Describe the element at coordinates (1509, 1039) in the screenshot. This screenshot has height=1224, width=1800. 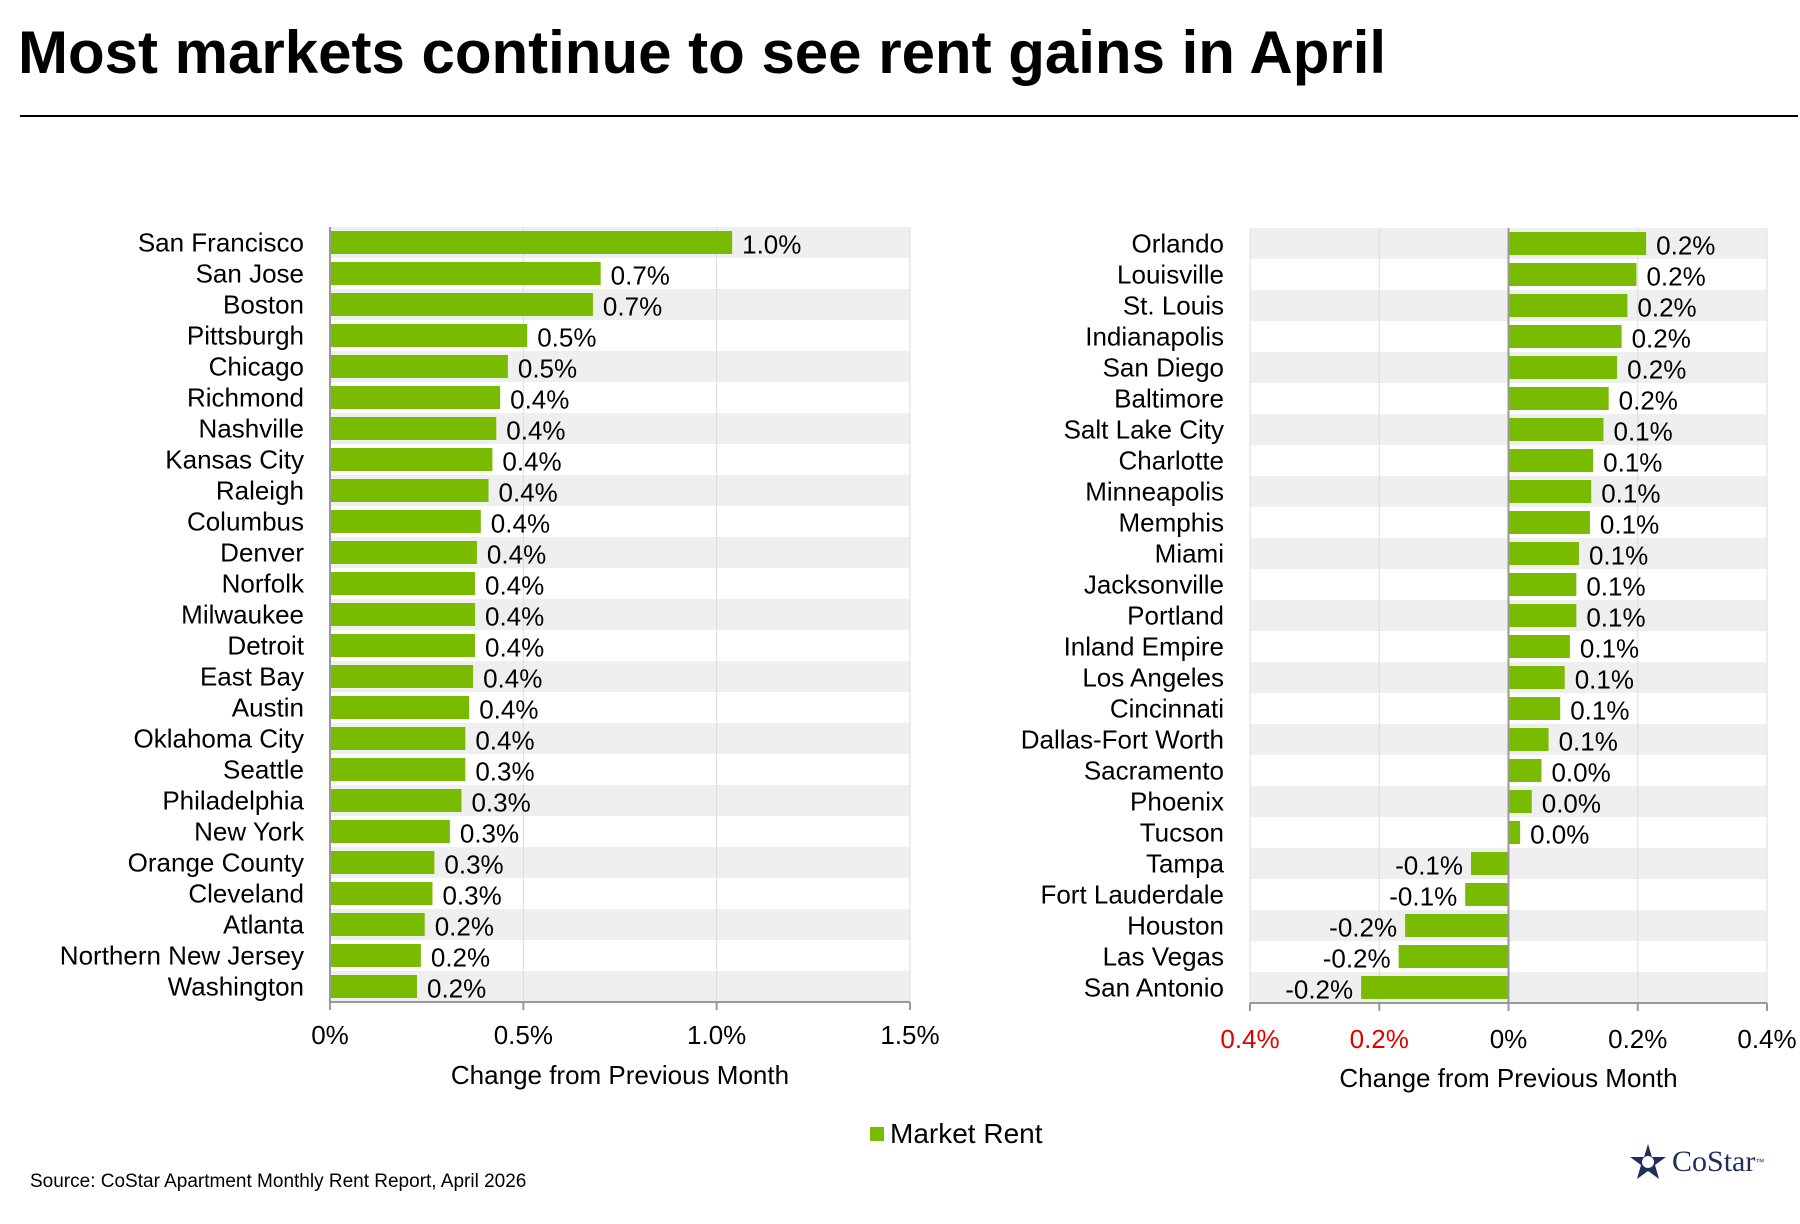
I see `x-tick-label: 0%` at that location.